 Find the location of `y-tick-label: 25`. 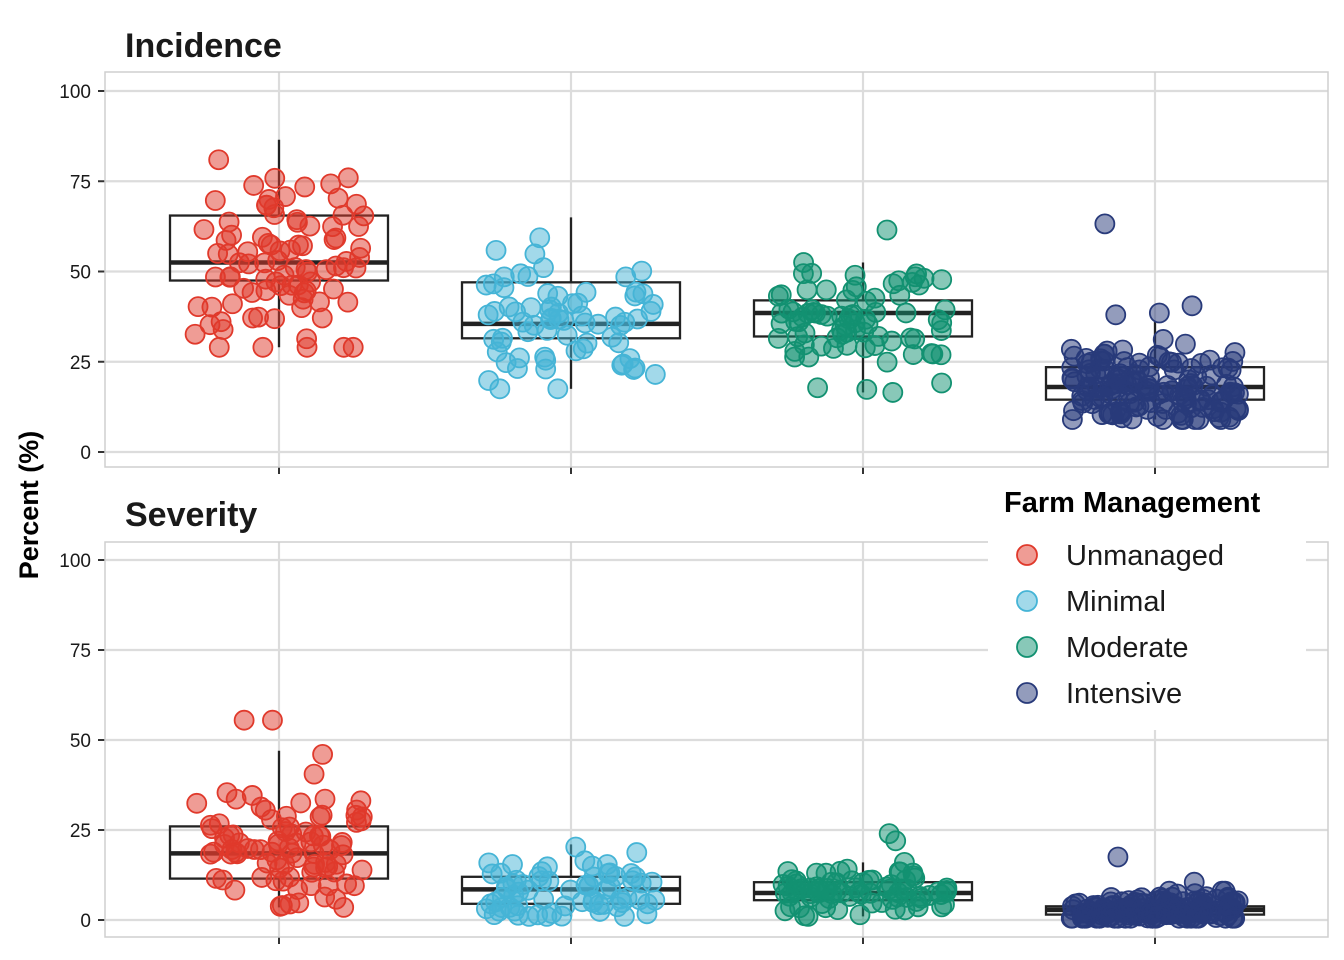

y-tick-label: 25 is located at coordinates (80, 831).